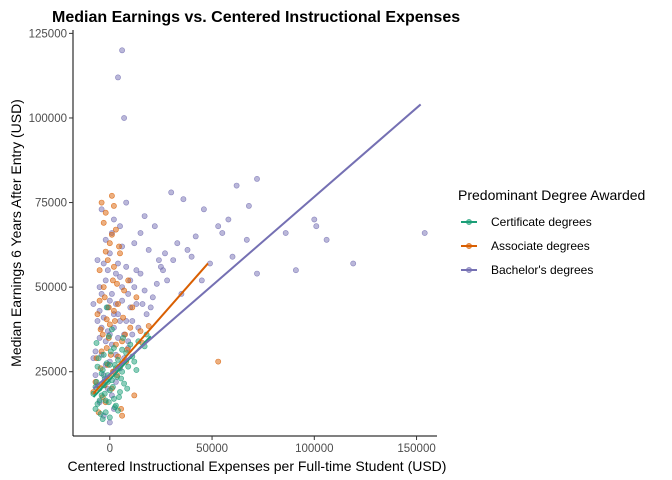  I want to click on x-tick-label: 50000, so click(212, 449).